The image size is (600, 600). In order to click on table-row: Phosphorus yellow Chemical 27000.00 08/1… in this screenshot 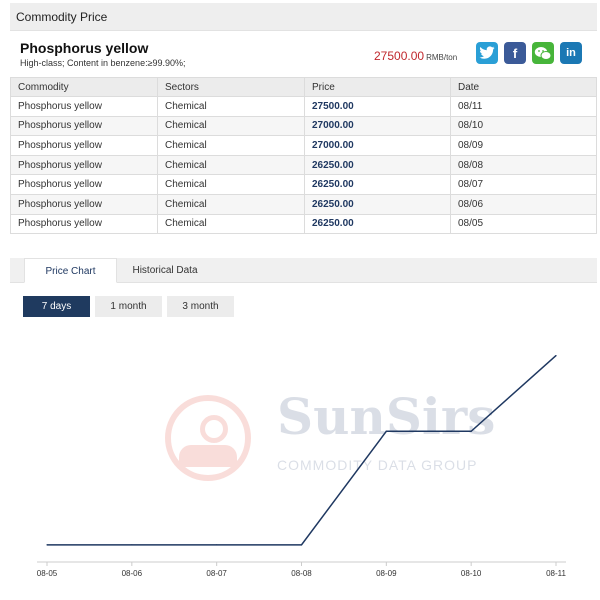, I will do `click(303, 126)`.